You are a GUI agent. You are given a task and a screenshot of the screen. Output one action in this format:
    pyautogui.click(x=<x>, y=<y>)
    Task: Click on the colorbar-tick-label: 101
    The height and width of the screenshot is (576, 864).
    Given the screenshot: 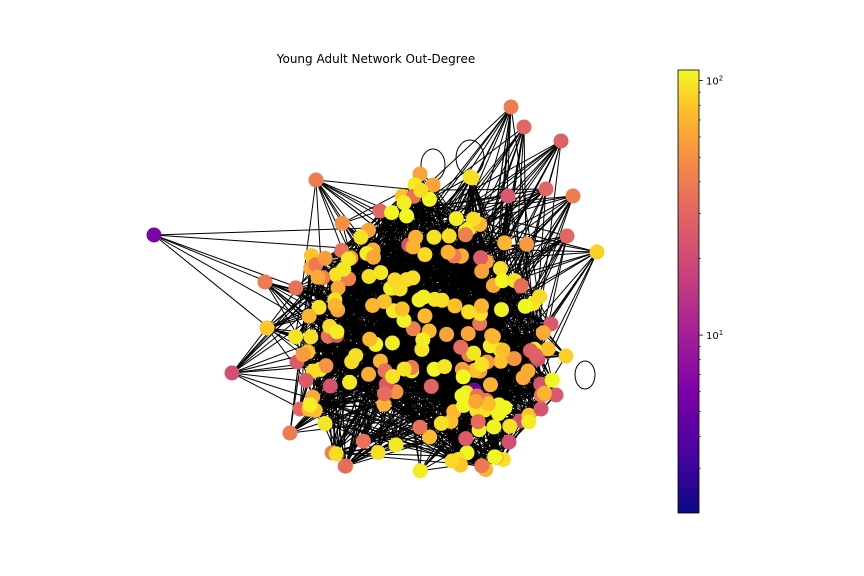 What is the action you would take?
    pyautogui.click(x=714, y=335)
    